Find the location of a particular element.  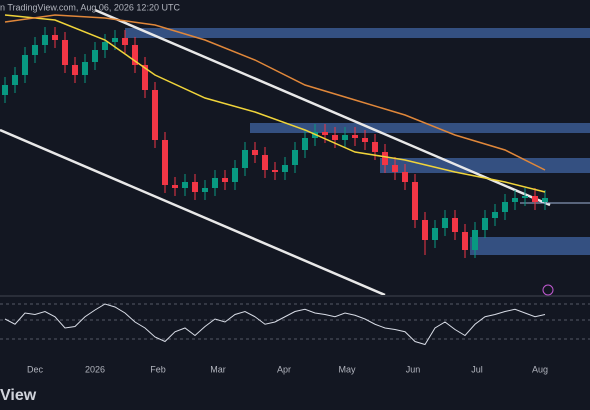

x-tick-label: Jun is located at coordinates (413, 369).